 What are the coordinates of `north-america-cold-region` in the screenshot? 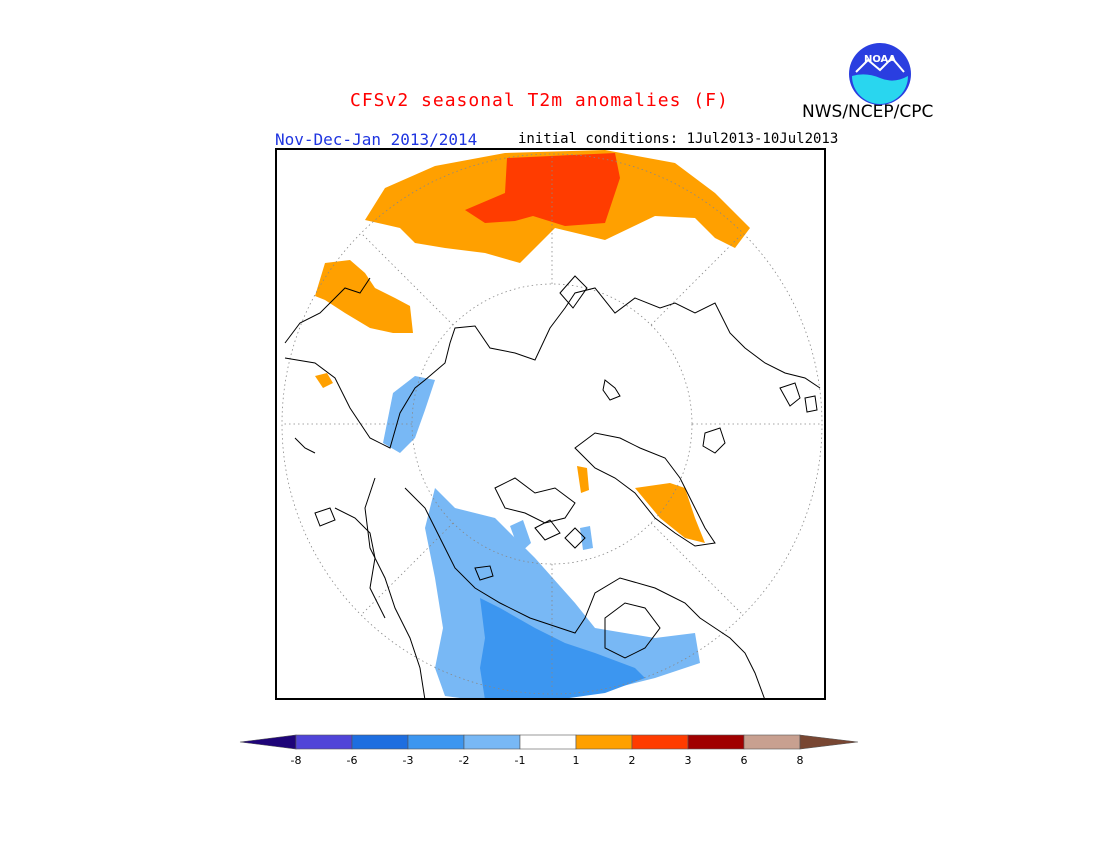 It's located at (562, 649).